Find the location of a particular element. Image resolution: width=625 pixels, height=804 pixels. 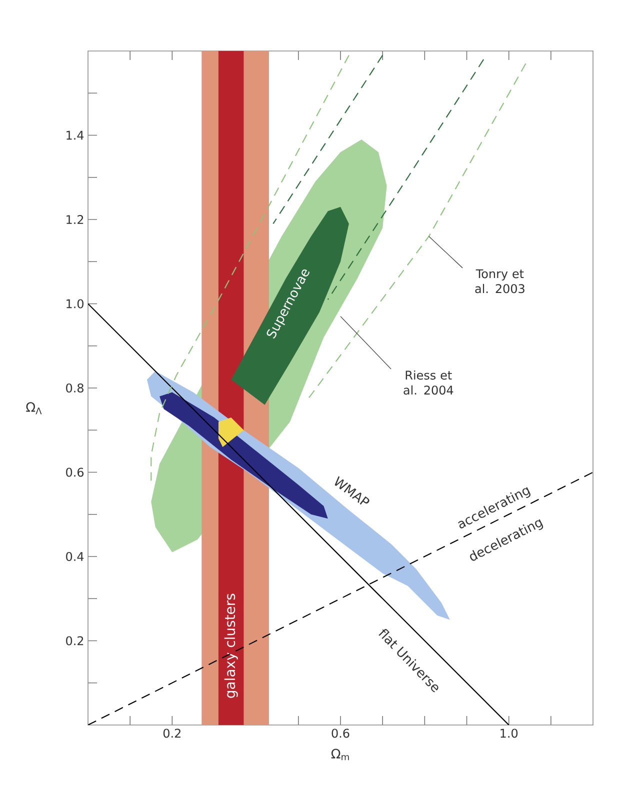

x-tick-label: 1.0 is located at coordinates (509, 733).